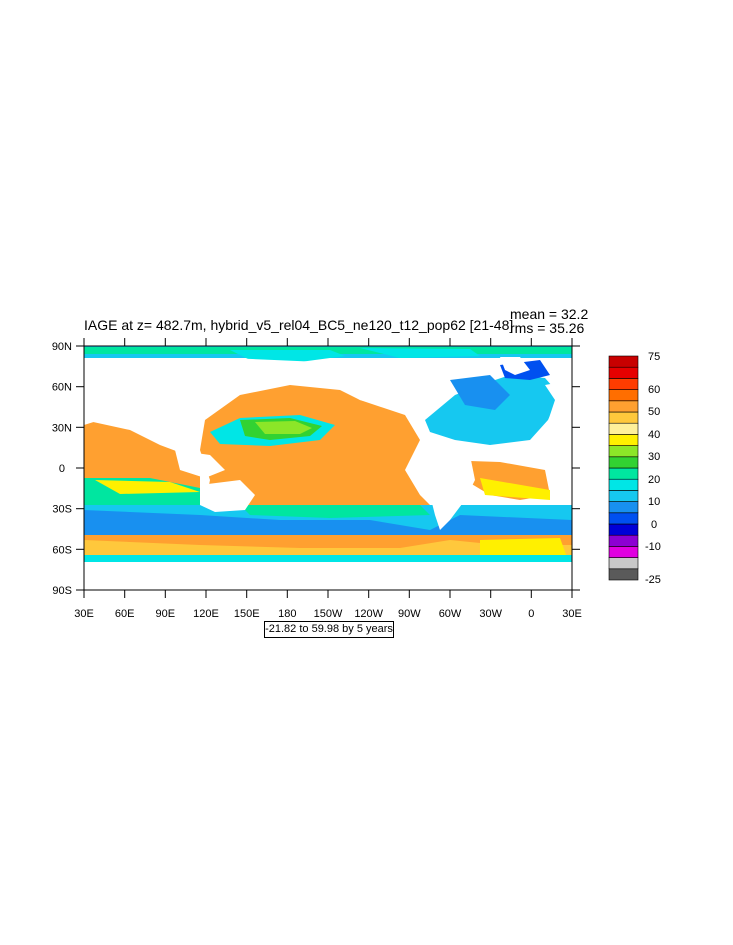 The height and width of the screenshot is (945, 733). What do you see at coordinates (287, 614) in the screenshot?
I see `lon-label: 180` at bounding box center [287, 614].